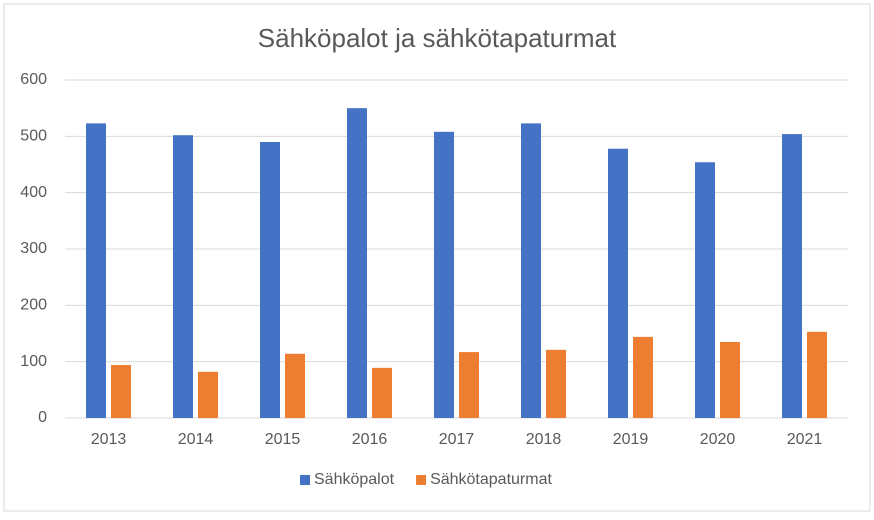 The image size is (874, 520). Describe the element at coordinates (437, 38) in the screenshot. I see `chart-title: Sähköpalot ja sähkötapaturmat` at that location.